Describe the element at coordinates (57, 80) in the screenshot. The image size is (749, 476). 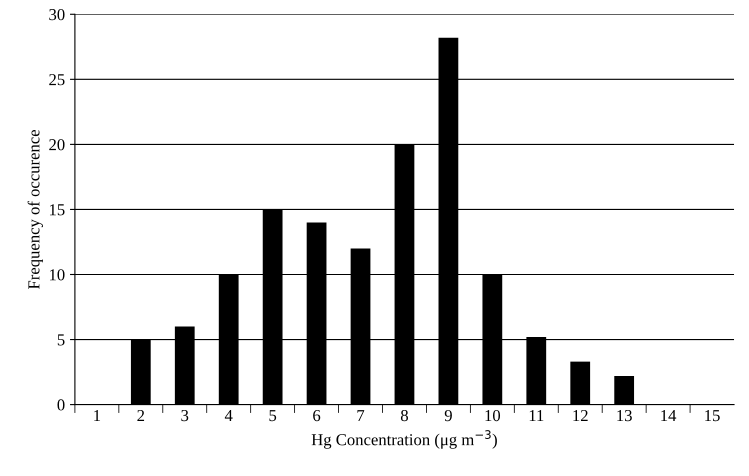
I see `y-tick-label: 25` at that location.